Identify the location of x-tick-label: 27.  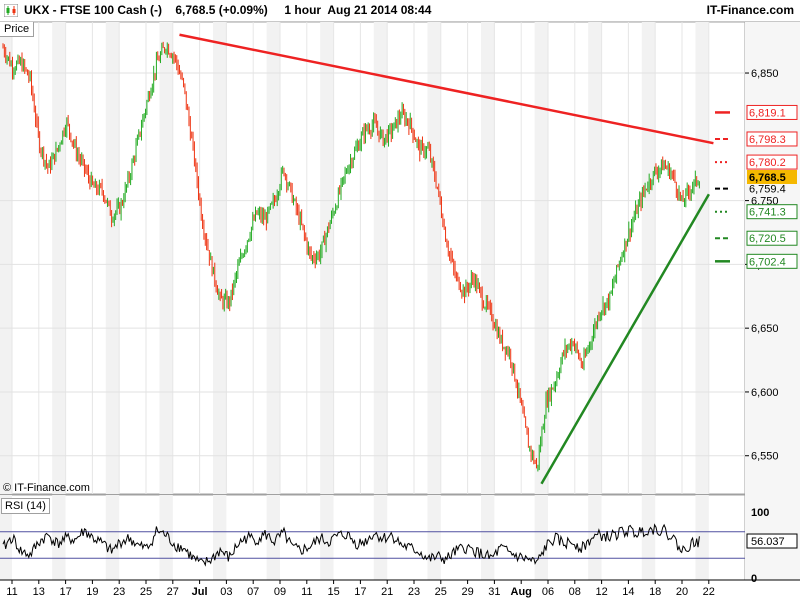
(173, 592).